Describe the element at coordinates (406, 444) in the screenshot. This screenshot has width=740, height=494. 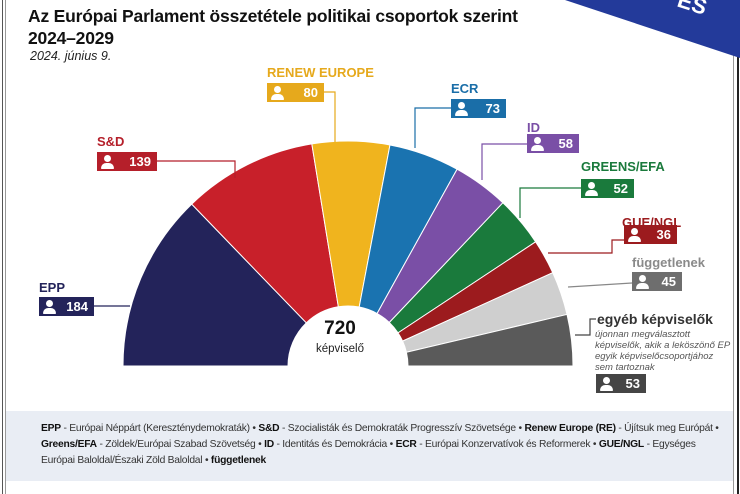
I see `legend-abbr: ECR` at that location.